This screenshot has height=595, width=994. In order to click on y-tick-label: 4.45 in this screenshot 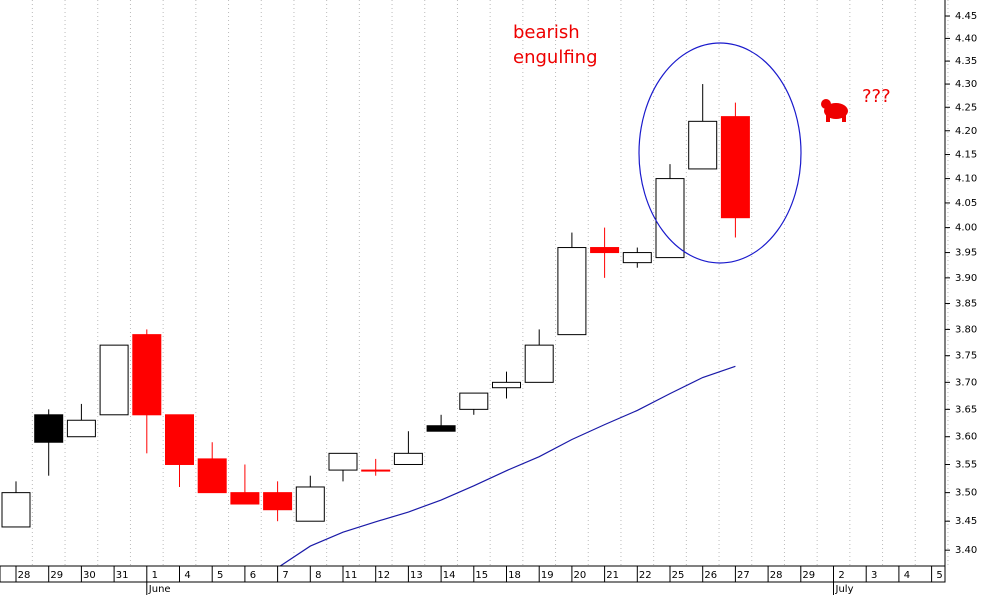, I will do `click(966, 16)`.